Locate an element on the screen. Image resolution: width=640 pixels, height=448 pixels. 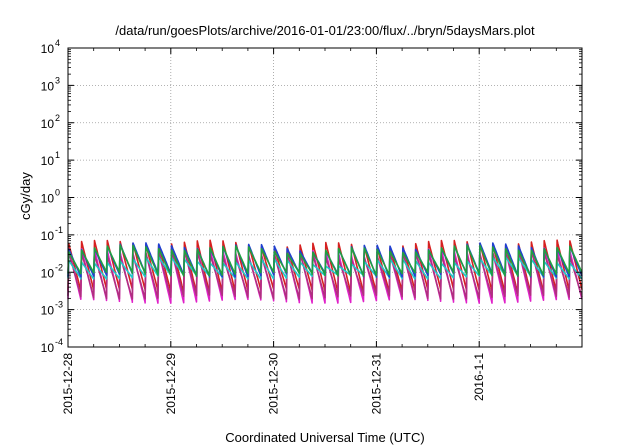
y-tick-exponent: -1 is located at coordinates (59, 230).